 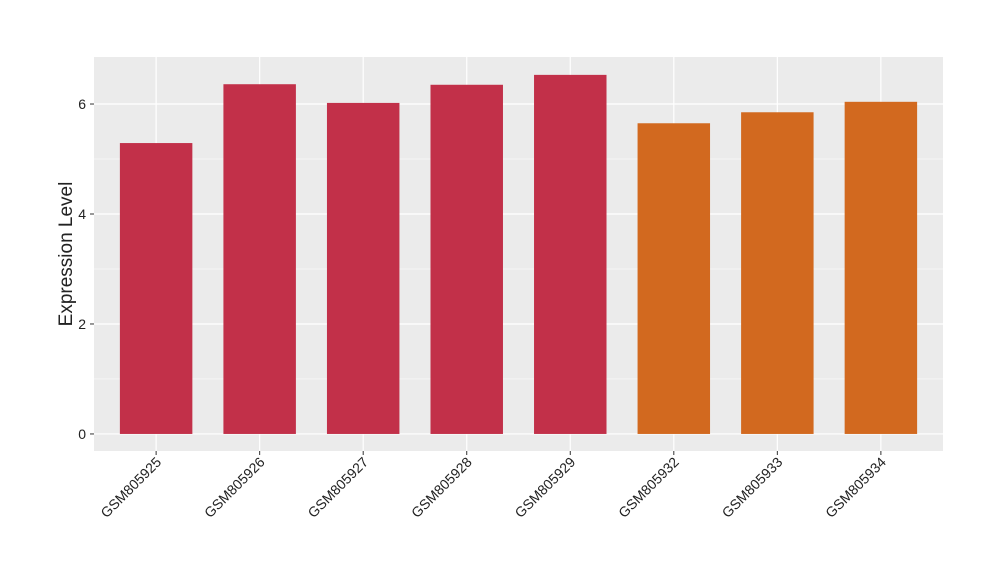 What do you see at coordinates (82, 434) in the screenshot?
I see `y-tick-label: 0` at bounding box center [82, 434].